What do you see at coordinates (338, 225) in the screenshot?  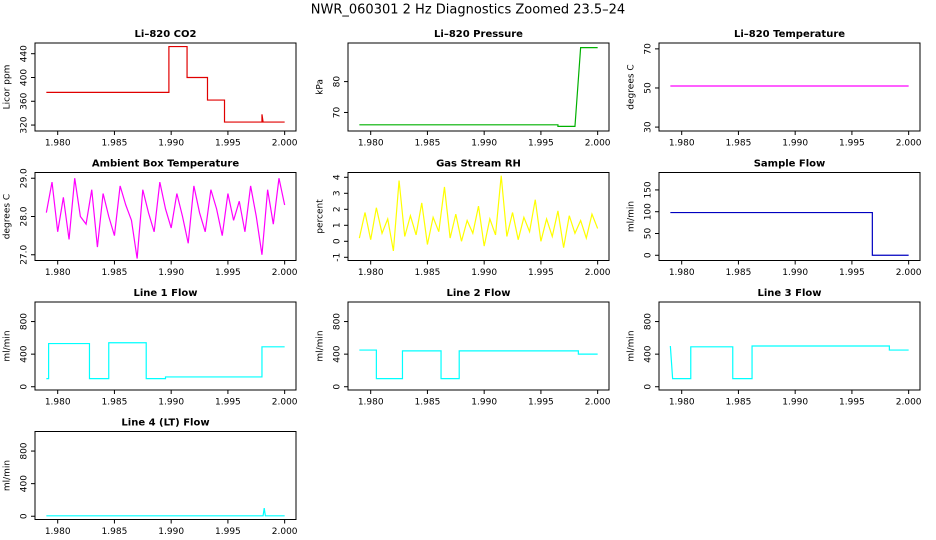 I see `y-tick-label: 1` at bounding box center [338, 225].